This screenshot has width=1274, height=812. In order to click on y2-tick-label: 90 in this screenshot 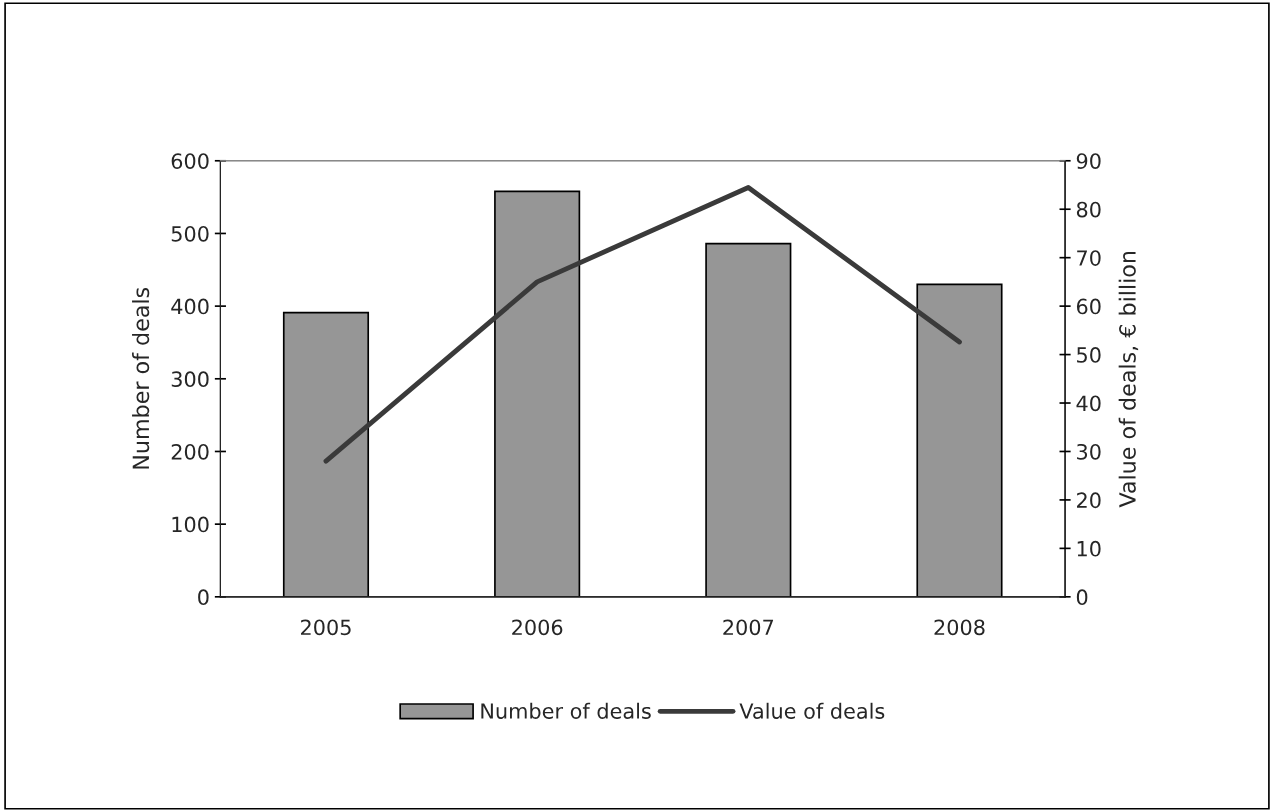, I will do `click(1088, 161)`.